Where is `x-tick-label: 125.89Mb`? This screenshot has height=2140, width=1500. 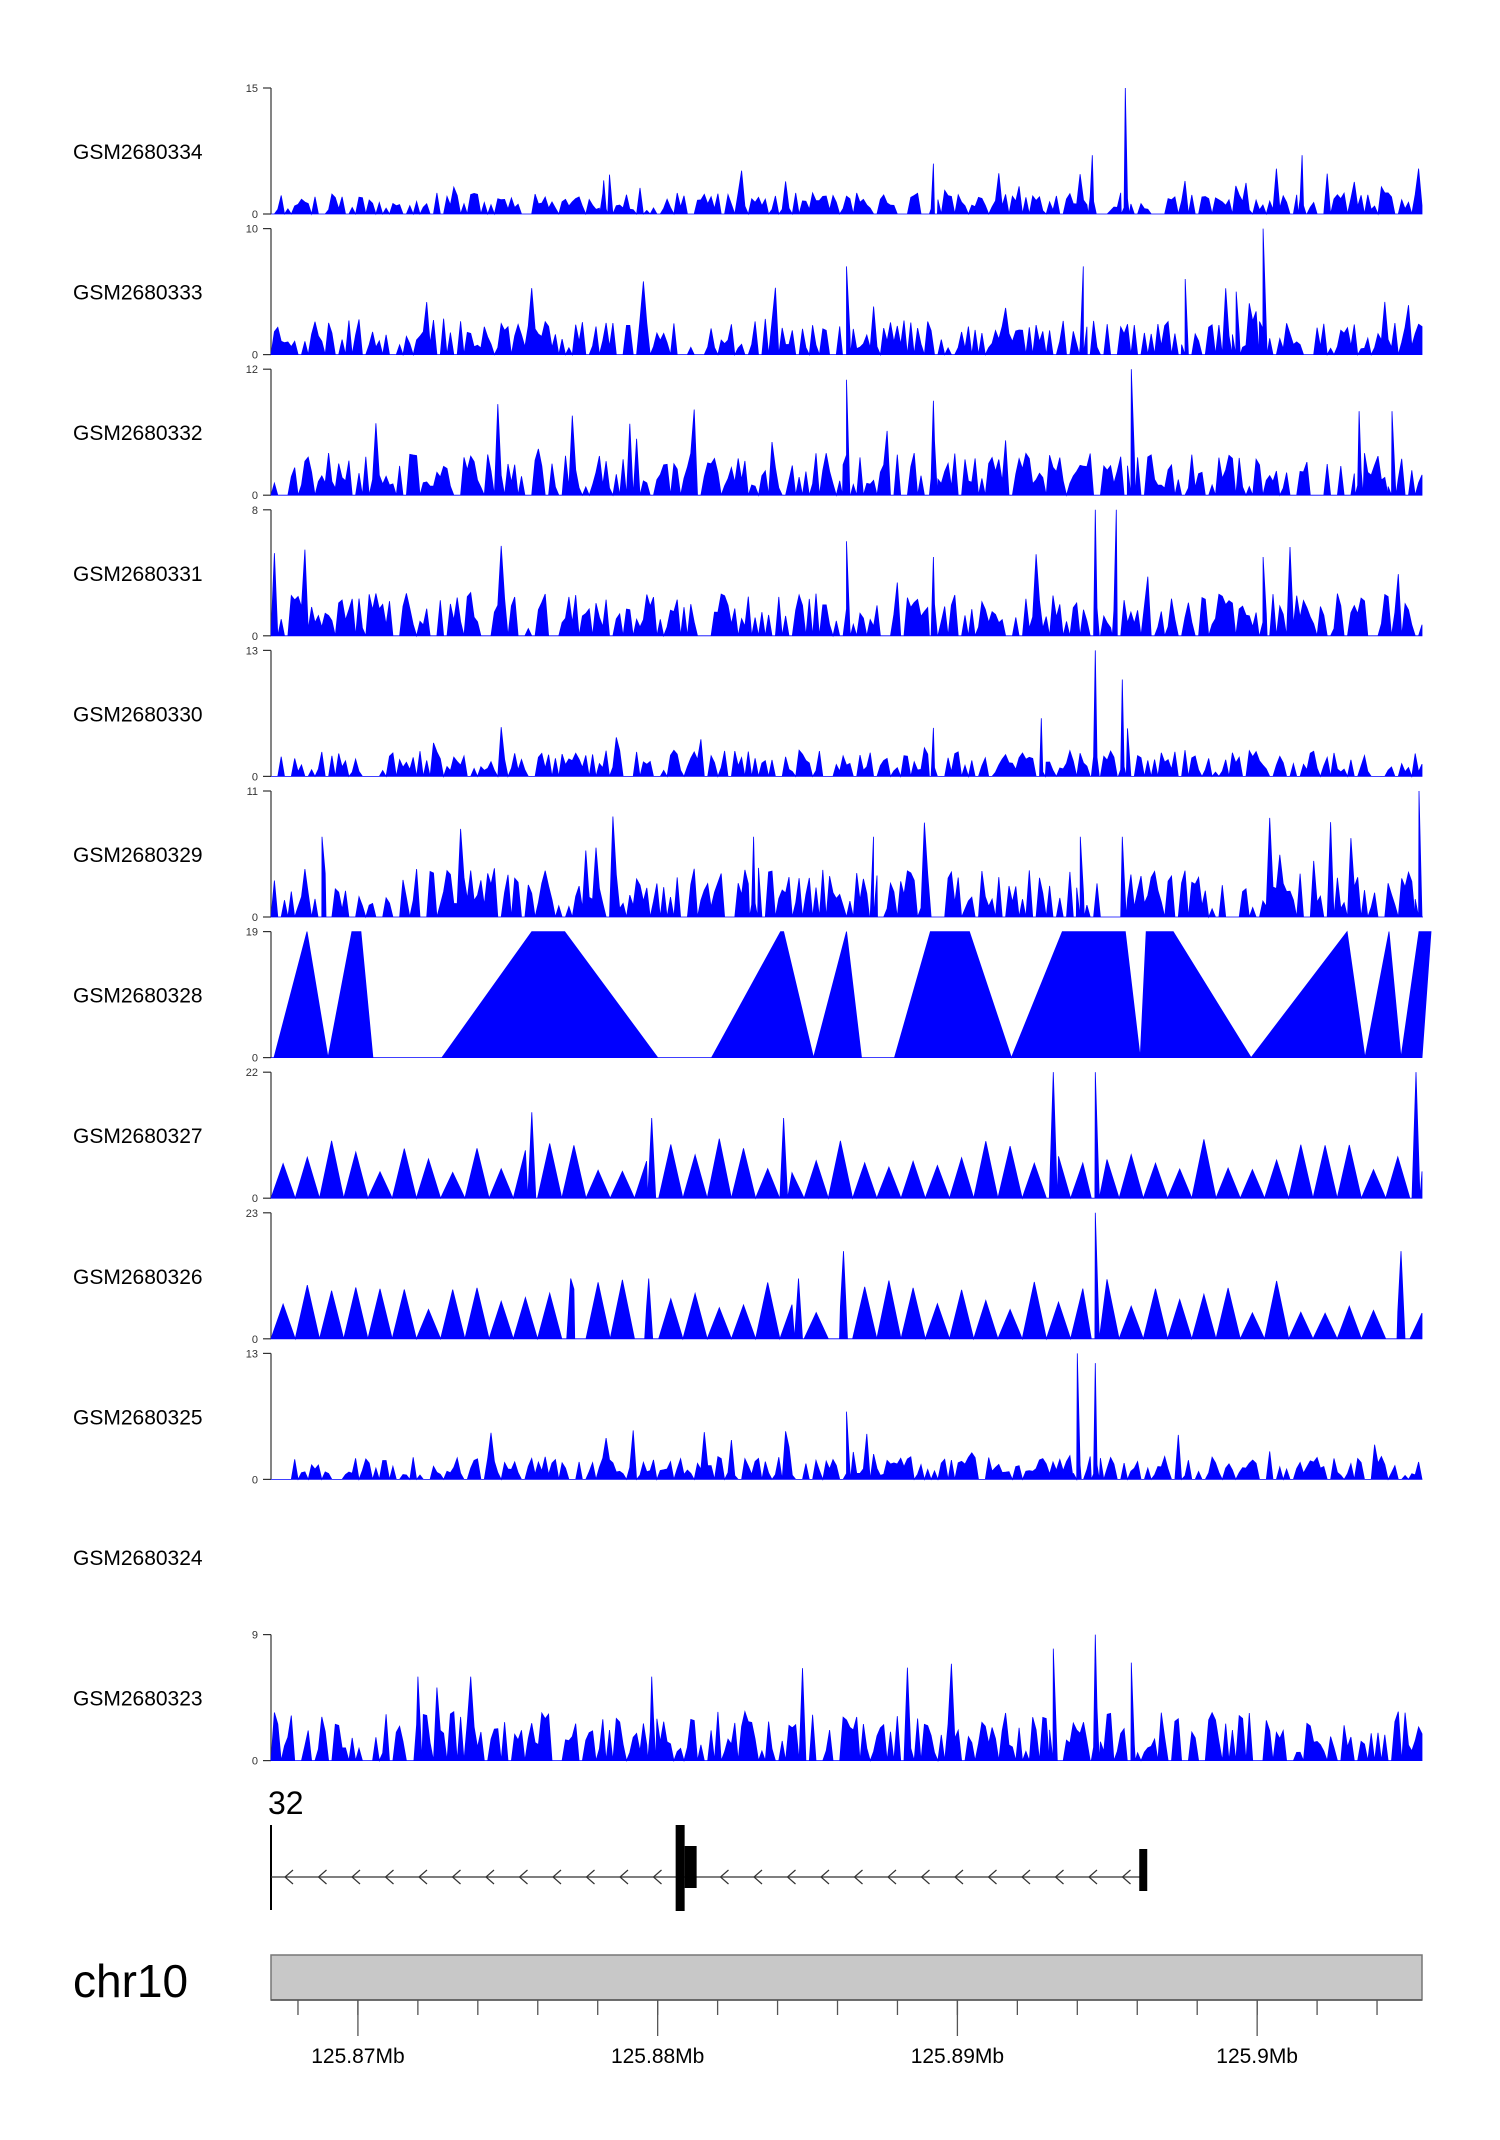 x-tick-label: 125.89Mb is located at coordinates (957, 2056).